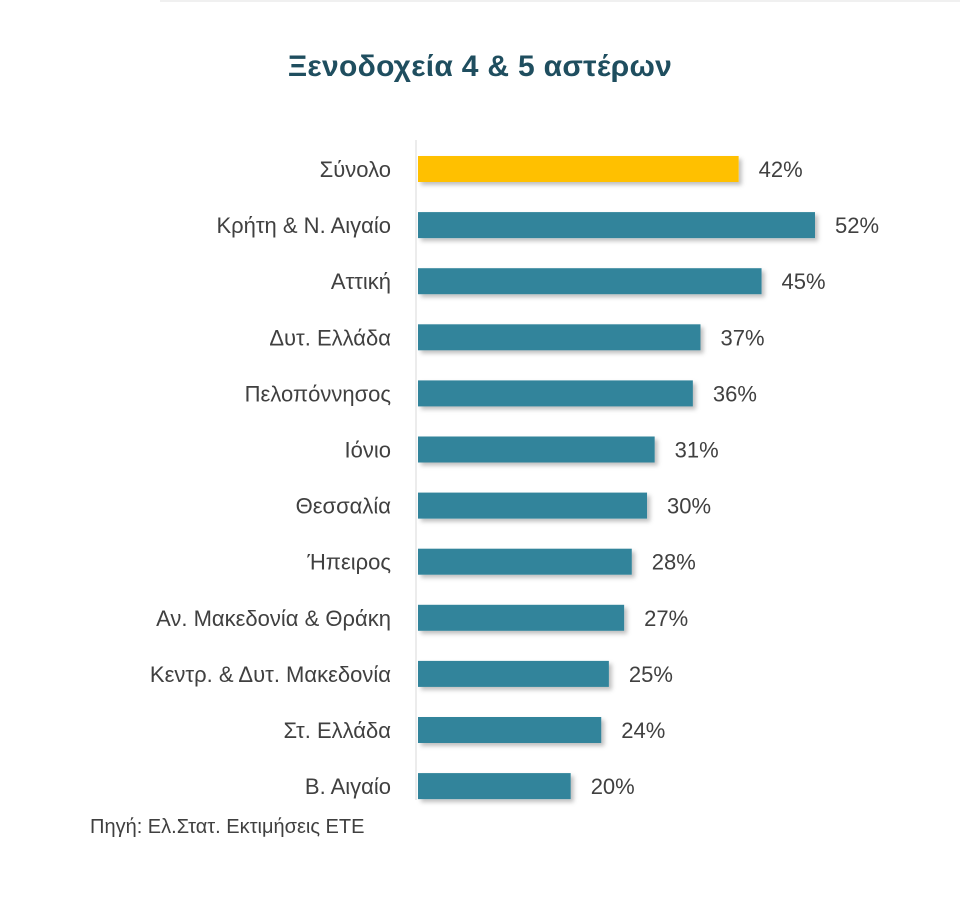 The height and width of the screenshot is (898, 960). I want to click on value-label: 30%, so click(689, 506).